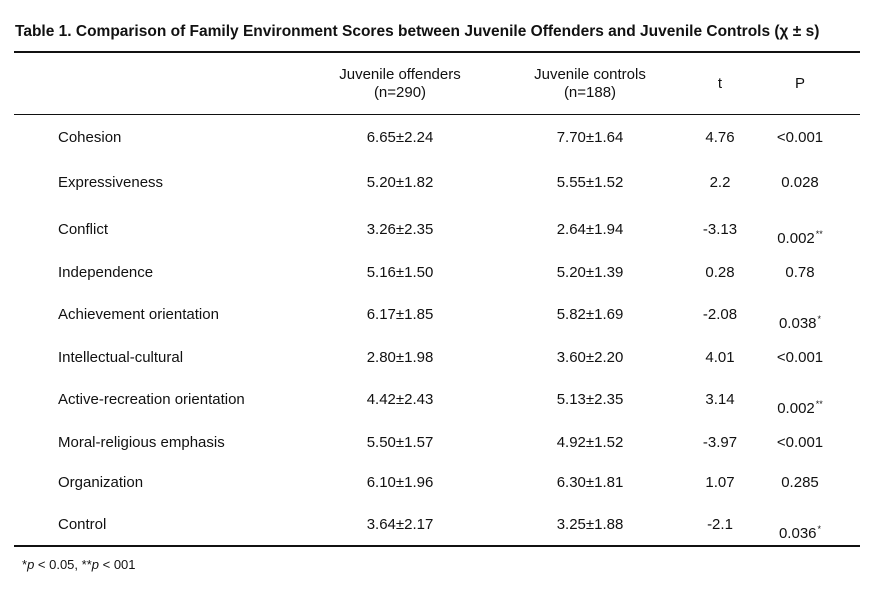 Image resolution: width=880 pixels, height=600 pixels. I want to click on row-label: Independence, so click(106, 272).